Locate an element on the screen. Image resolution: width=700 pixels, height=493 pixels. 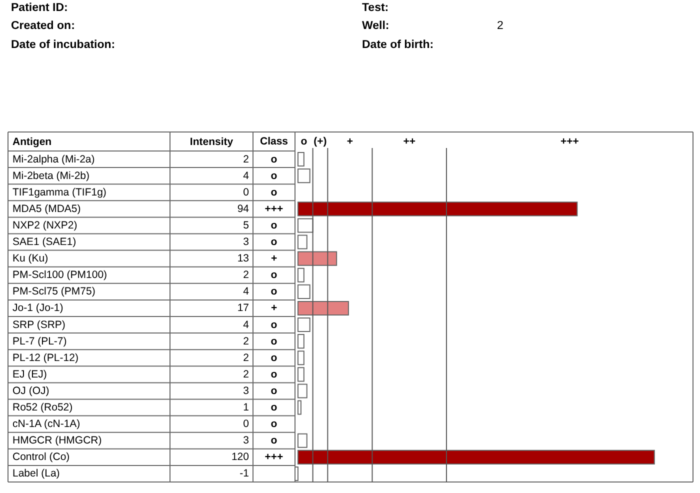
text: Created on: is located at coordinates (43, 26).